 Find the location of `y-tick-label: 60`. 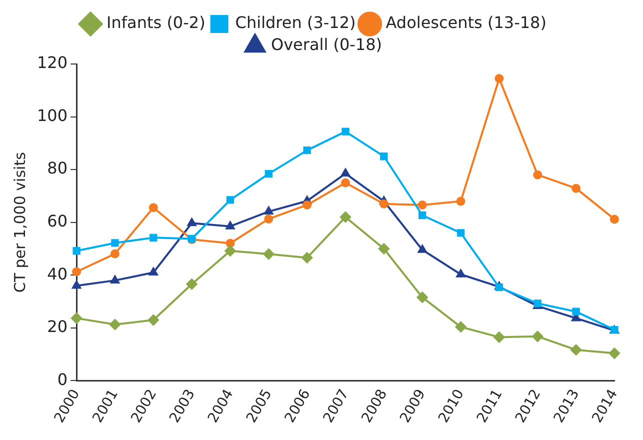

y-tick-label: 60 is located at coordinates (57, 221).